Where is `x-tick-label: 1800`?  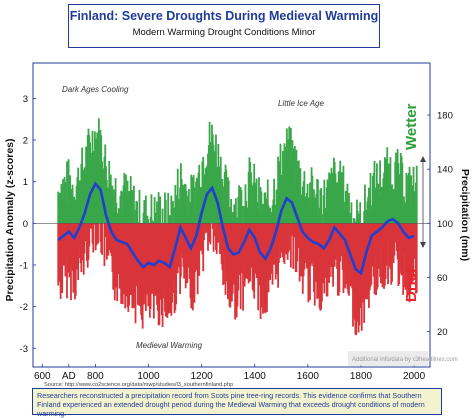 x-tick-label: 1800 is located at coordinates (361, 376).